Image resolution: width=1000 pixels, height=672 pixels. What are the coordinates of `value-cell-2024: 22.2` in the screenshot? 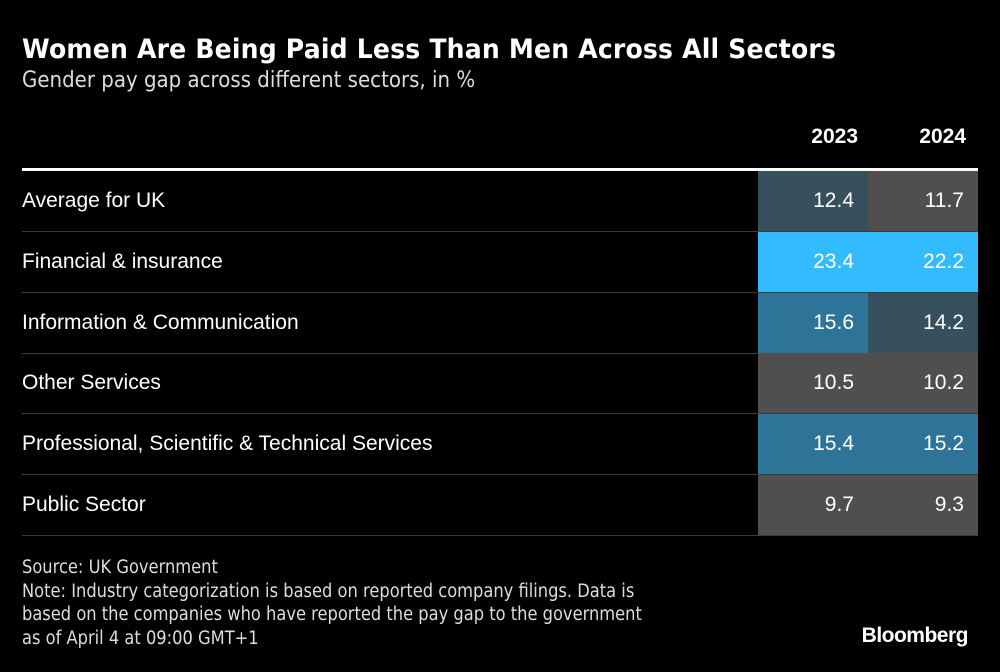 It's located at (923, 261).